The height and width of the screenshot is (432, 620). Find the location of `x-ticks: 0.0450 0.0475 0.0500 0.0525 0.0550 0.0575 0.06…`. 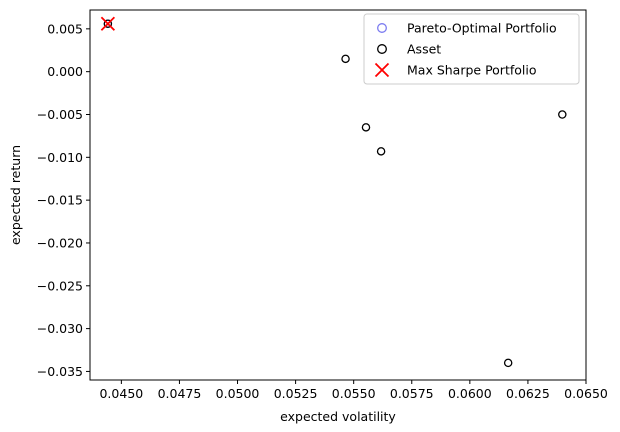

x-ticks: 0.0450 0.0475 0.0500 0.0525 0.0550 0.0575 0.06… is located at coordinates (353, 390).